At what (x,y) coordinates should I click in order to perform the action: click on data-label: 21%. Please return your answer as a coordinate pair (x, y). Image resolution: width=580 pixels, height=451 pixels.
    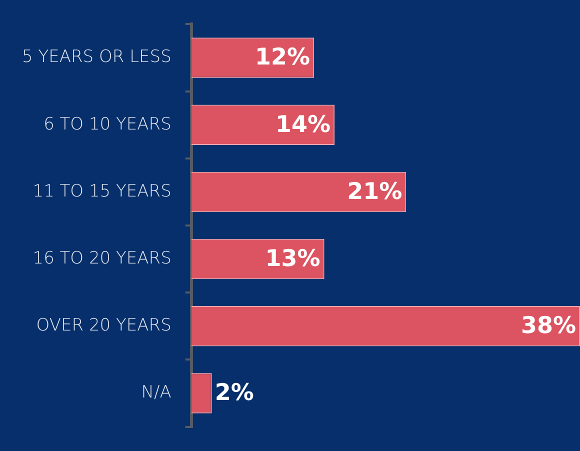
    Looking at the image, I should click on (374, 191).